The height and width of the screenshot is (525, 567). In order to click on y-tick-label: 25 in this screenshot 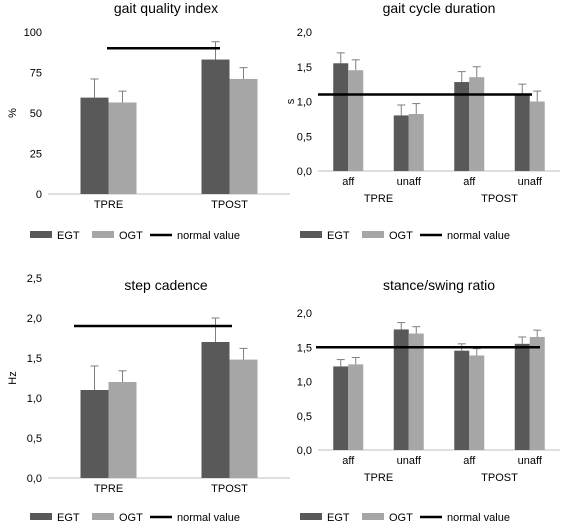, I will do `click(36, 155)`.